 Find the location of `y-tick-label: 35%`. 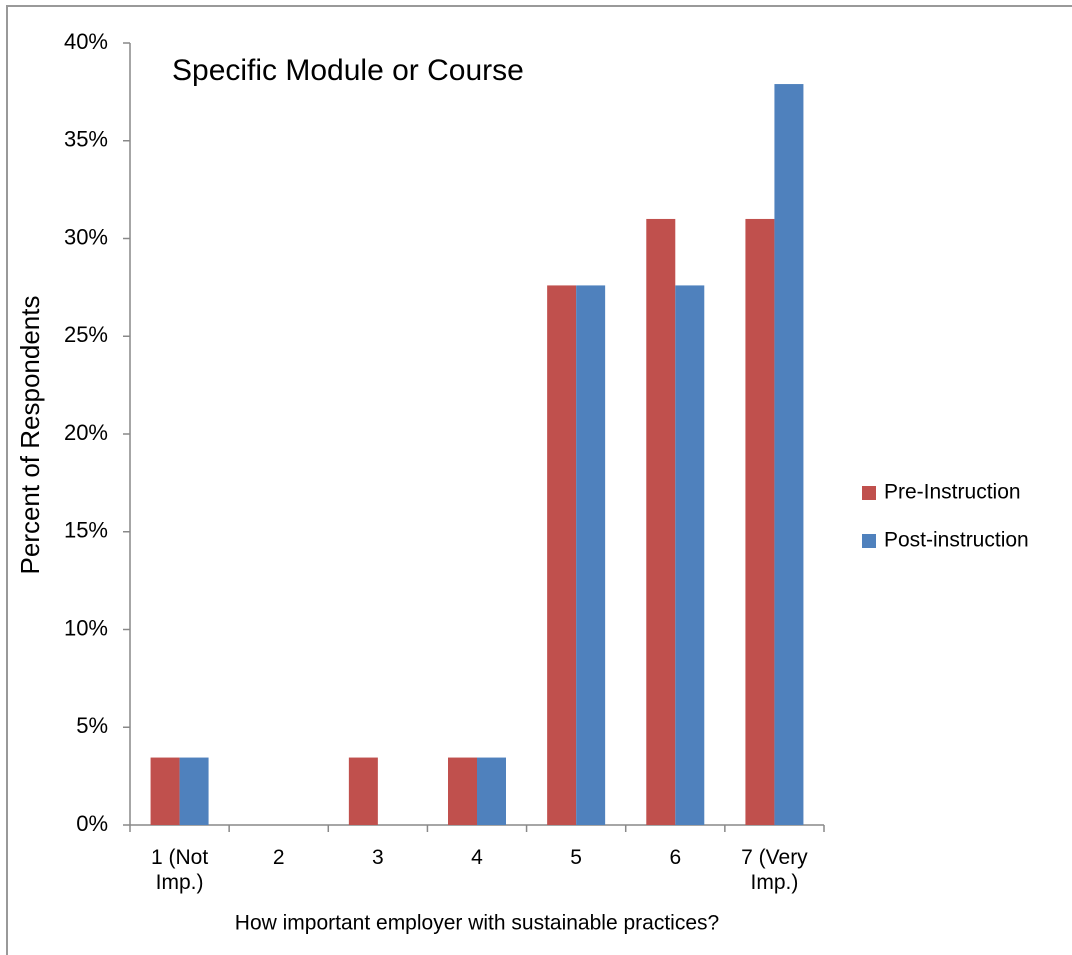

y-tick-label: 35% is located at coordinates (86, 139).